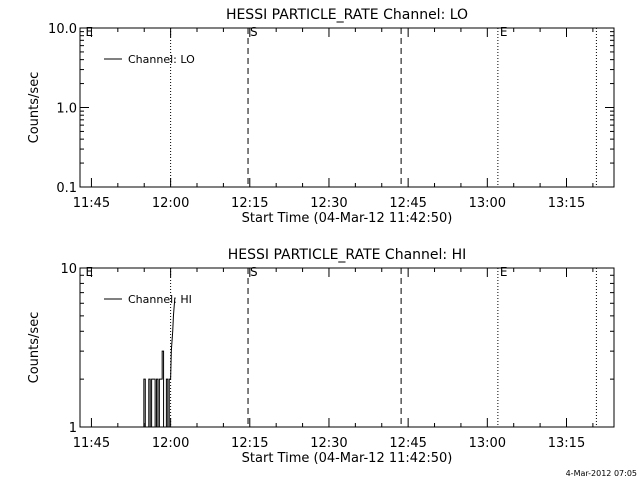 Image resolution: width=640 pixels, height=480 pixels. Describe the element at coordinates (254, 32) in the screenshot. I see `chart-lo-event-letter: S` at that location.